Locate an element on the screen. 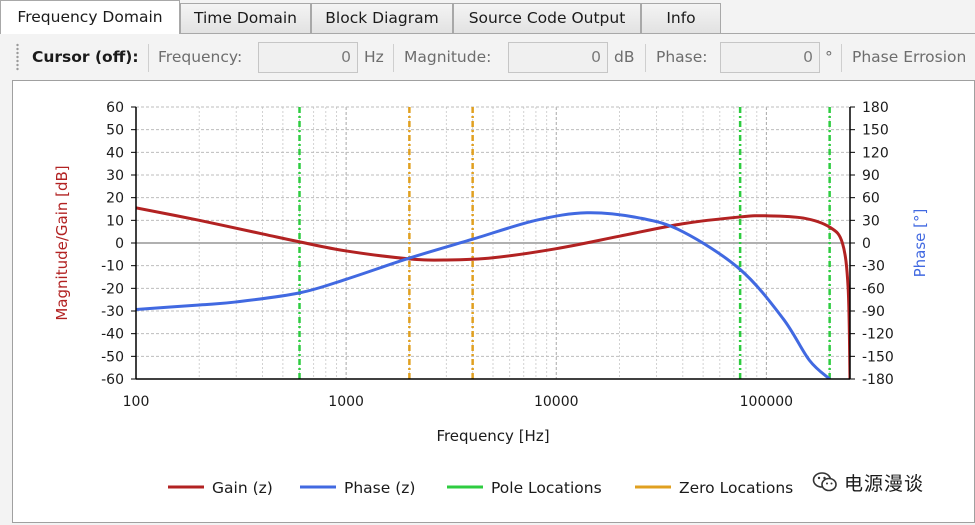 The image size is (975, 525). y-tick-label: -20 is located at coordinates (112, 289).